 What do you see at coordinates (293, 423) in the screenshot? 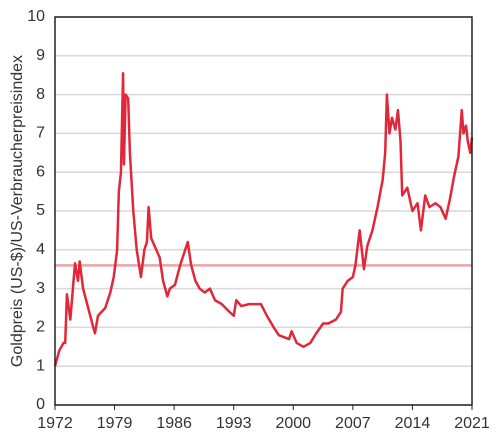
I see `x-tick-label: 2000` at bounding box center [293, 423].